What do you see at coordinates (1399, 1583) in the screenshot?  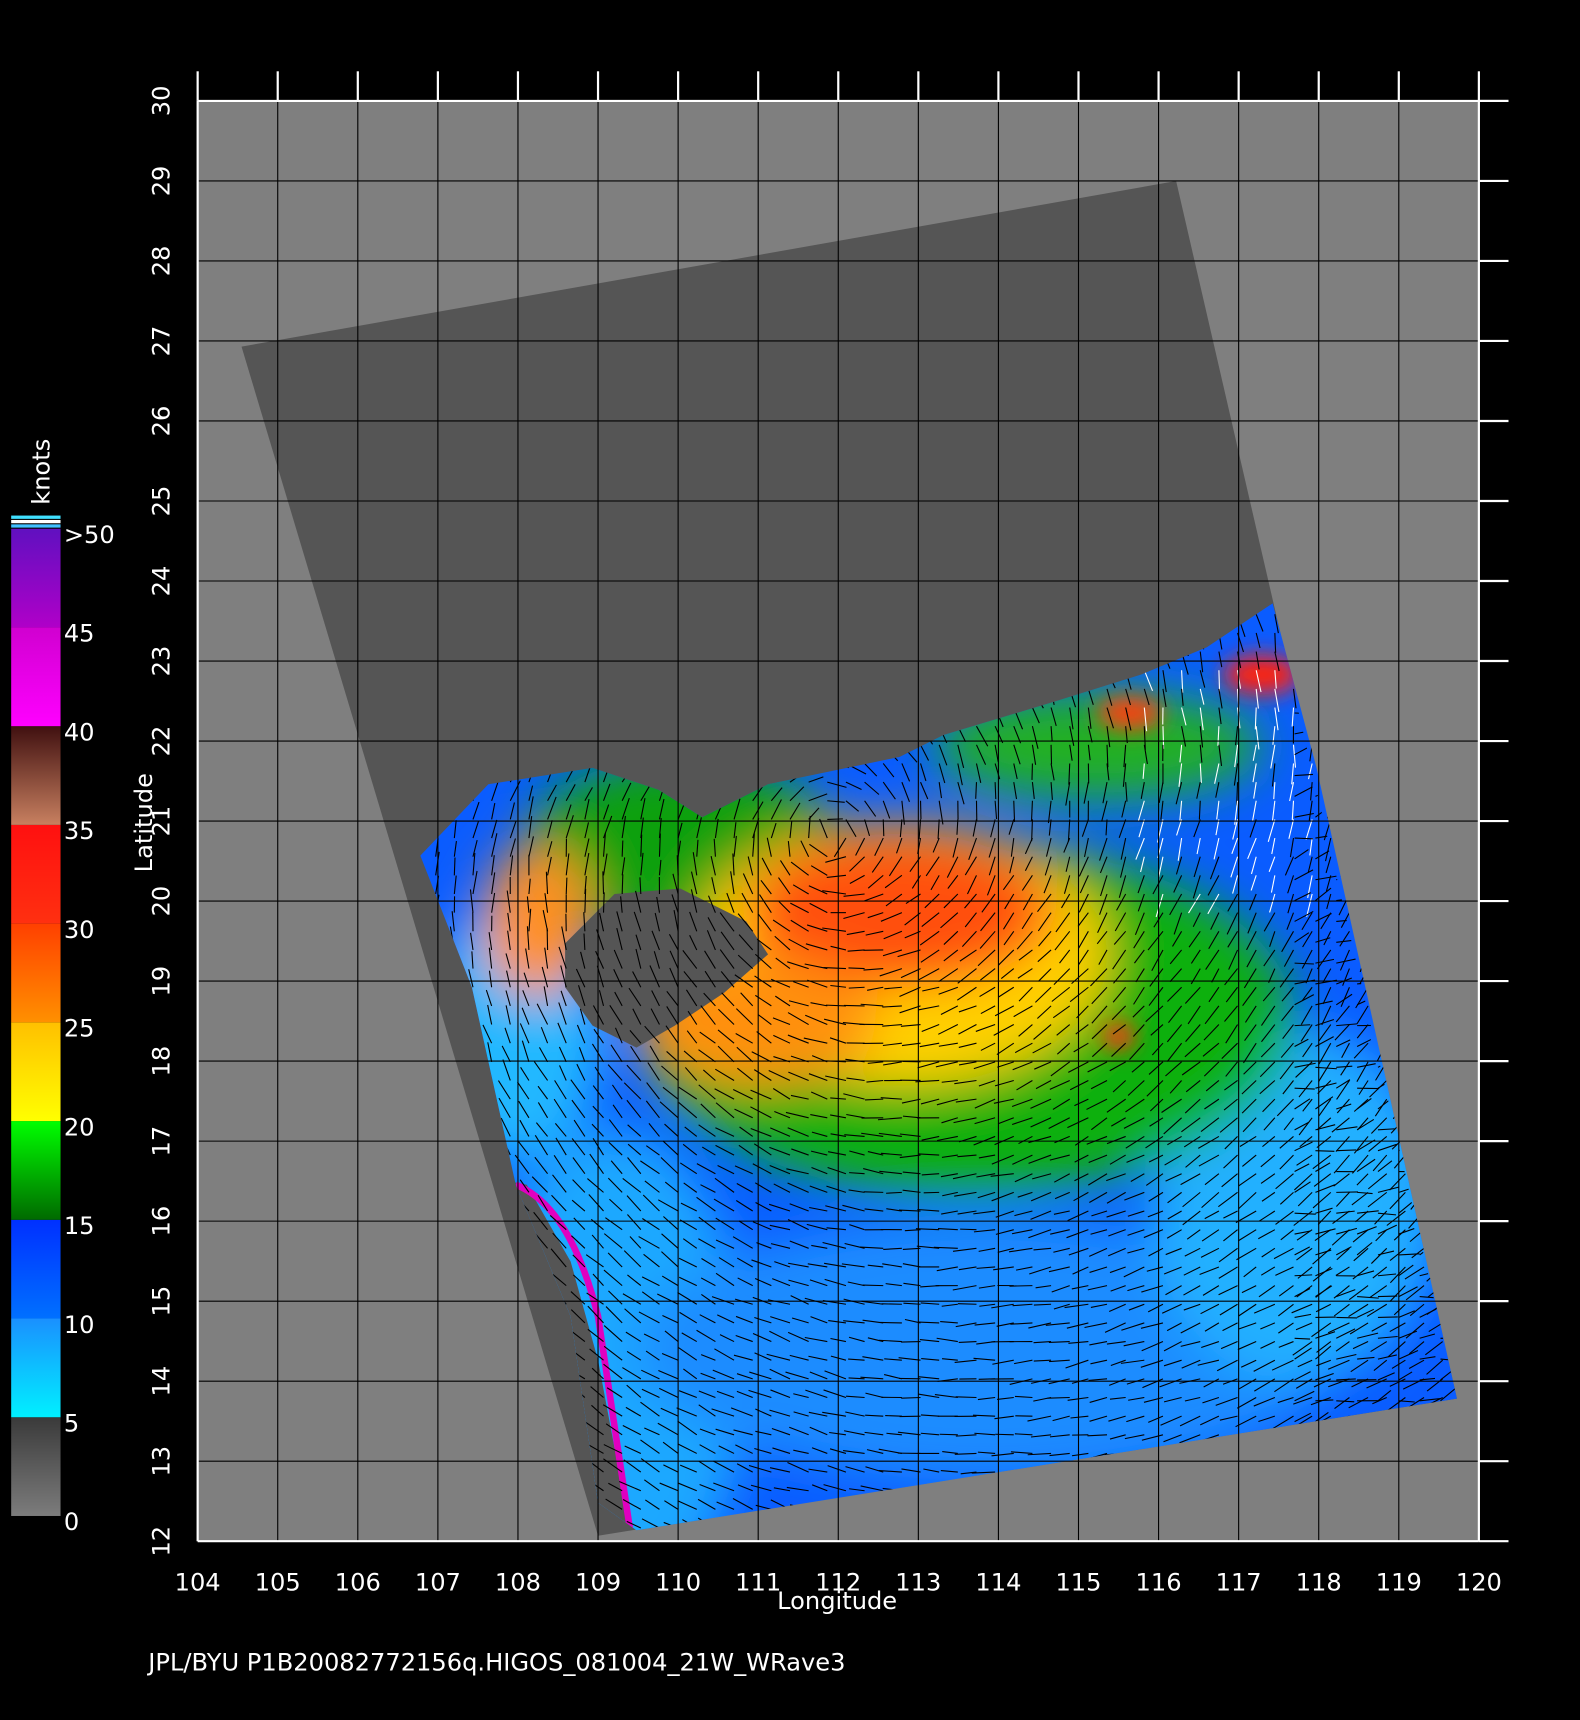 I see `x-tick-label: 119` at bounding box center [1399, 1583].